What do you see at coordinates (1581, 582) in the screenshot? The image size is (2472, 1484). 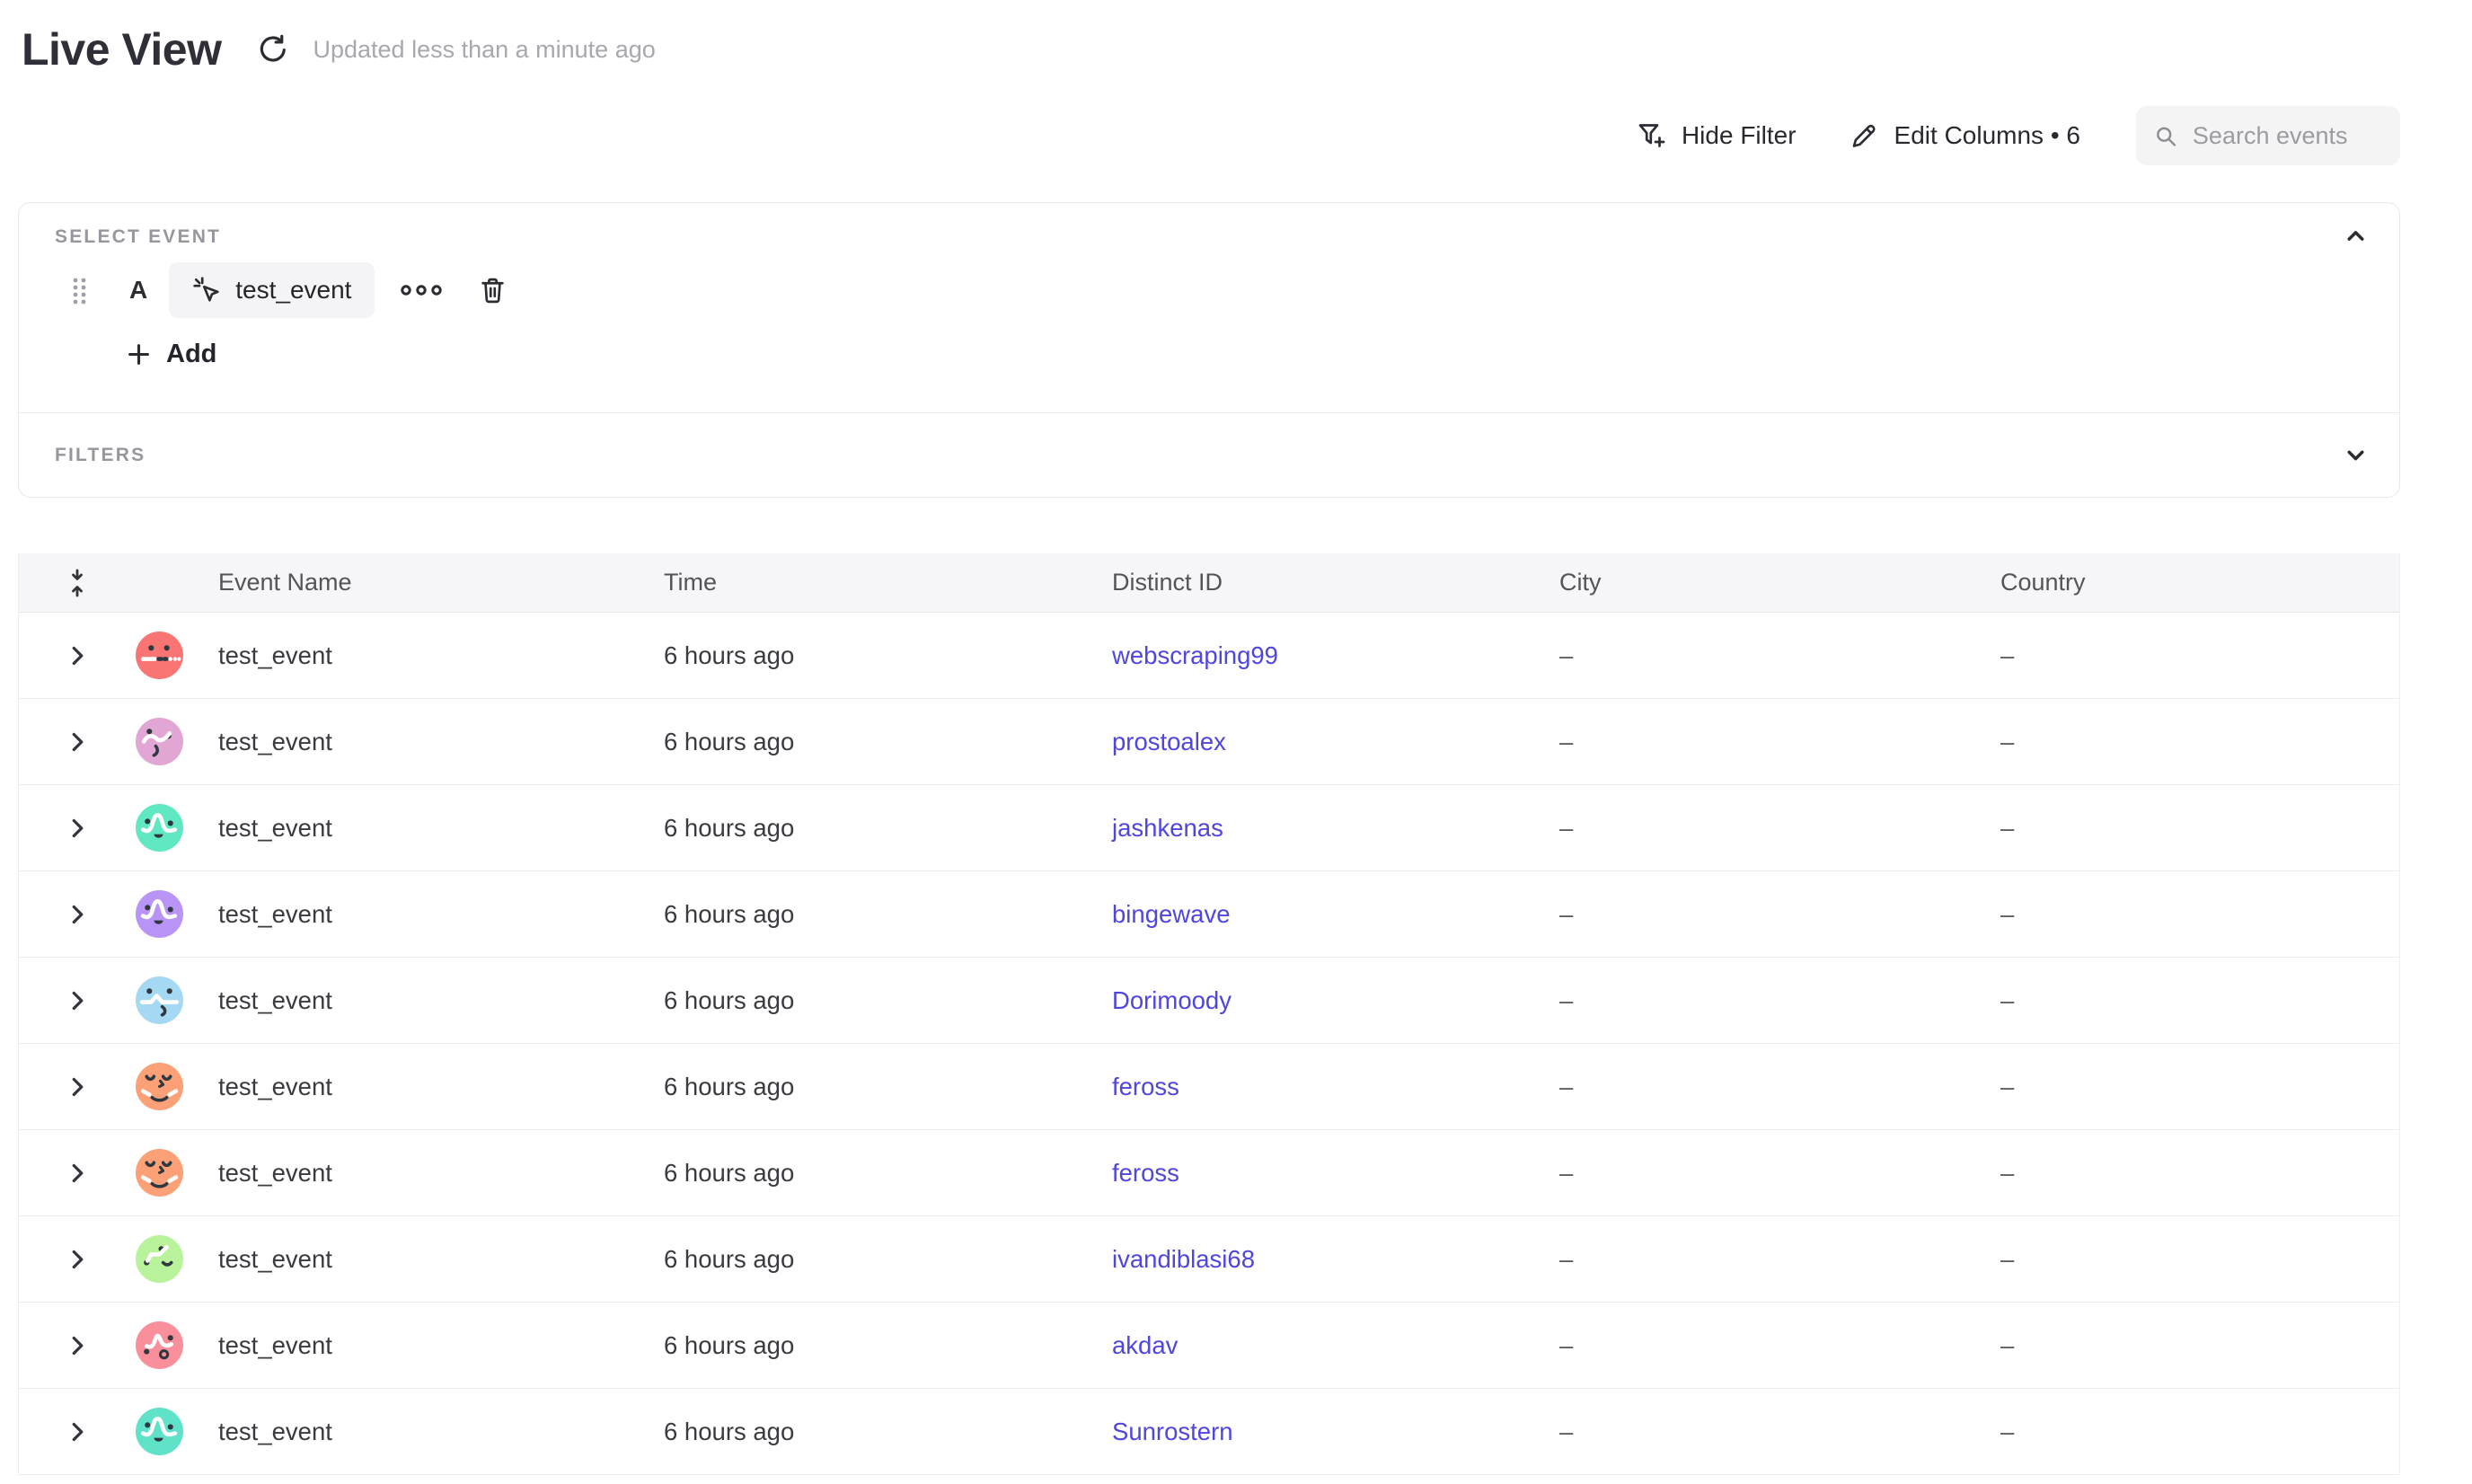 I see `column-header-city: City` at bounding box center [1581, 582].